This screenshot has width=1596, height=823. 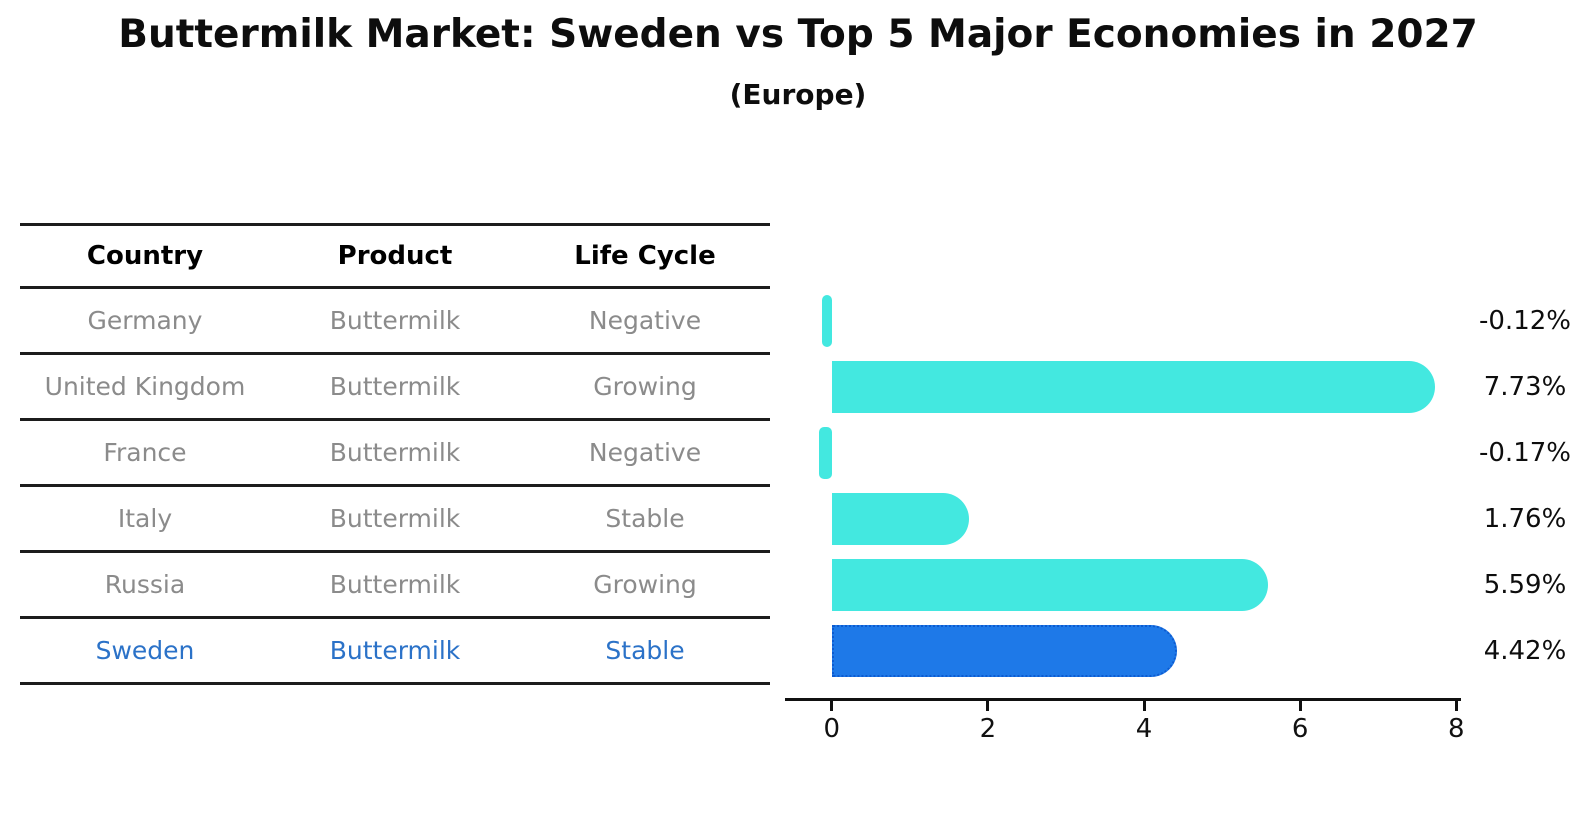 What do you see at coordinates (145, 518) in the screenshot?
I see `cell-country: Italy` at bounding box center [145, 518].